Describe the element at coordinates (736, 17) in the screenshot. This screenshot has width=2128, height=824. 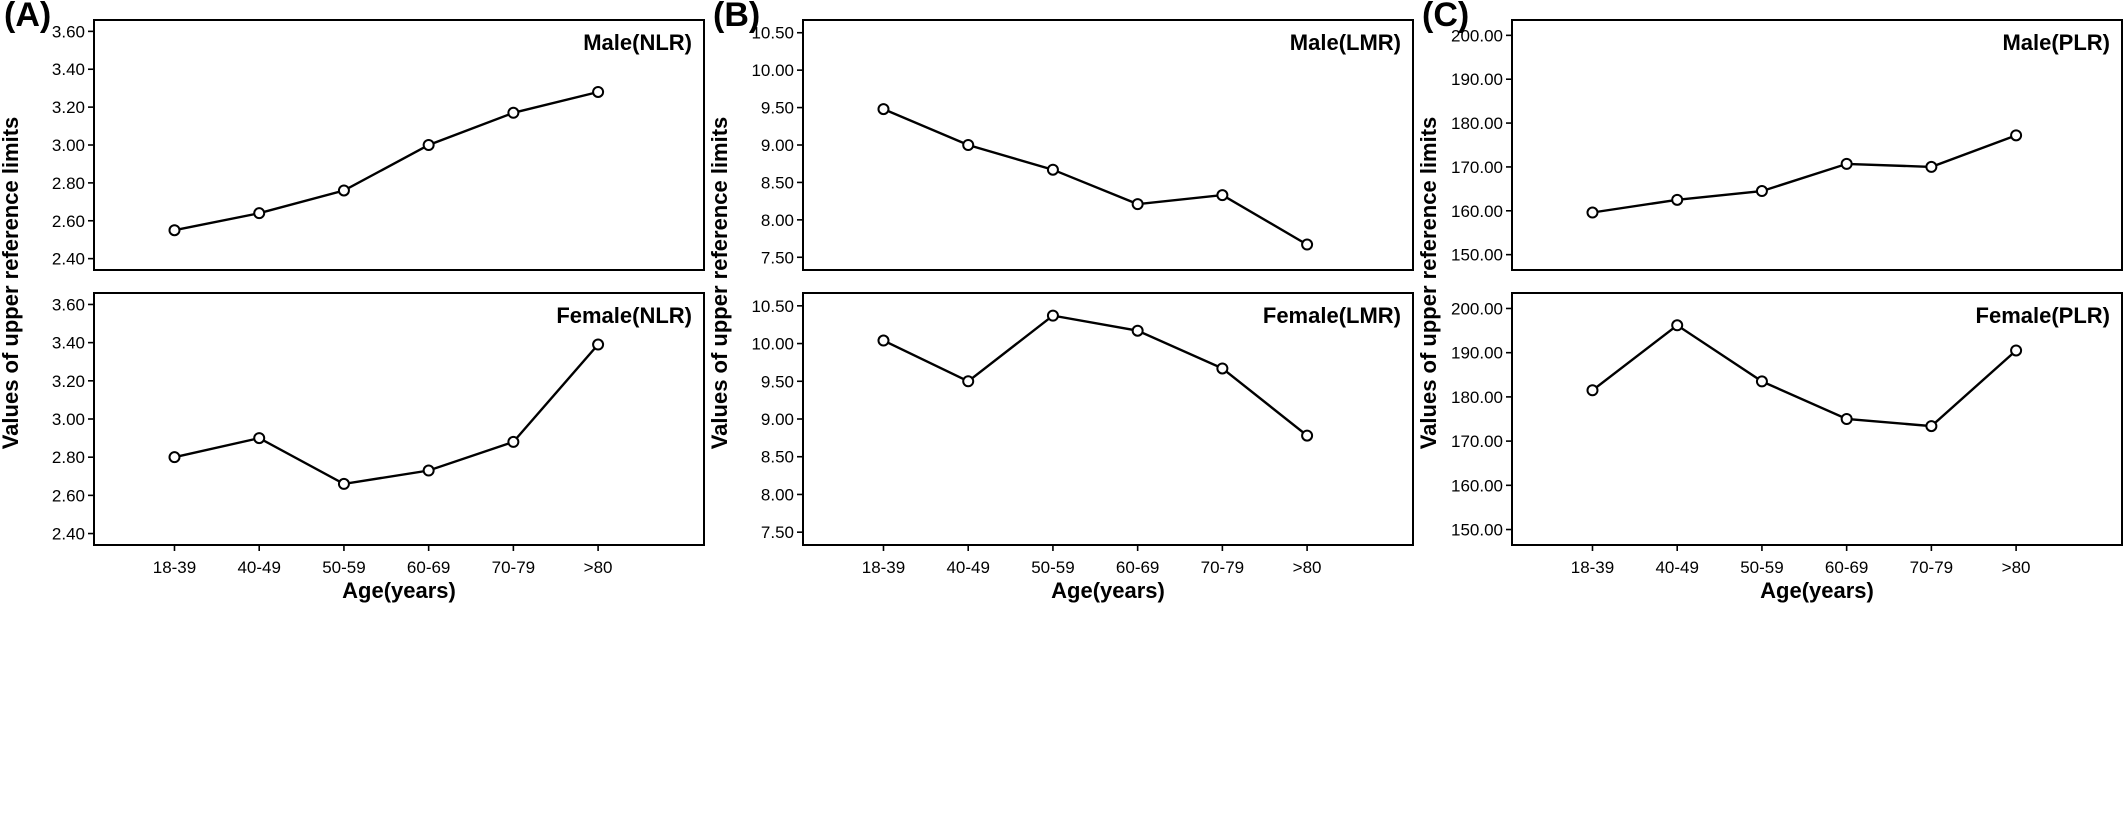
I see `panel-label: (B)` at that location.